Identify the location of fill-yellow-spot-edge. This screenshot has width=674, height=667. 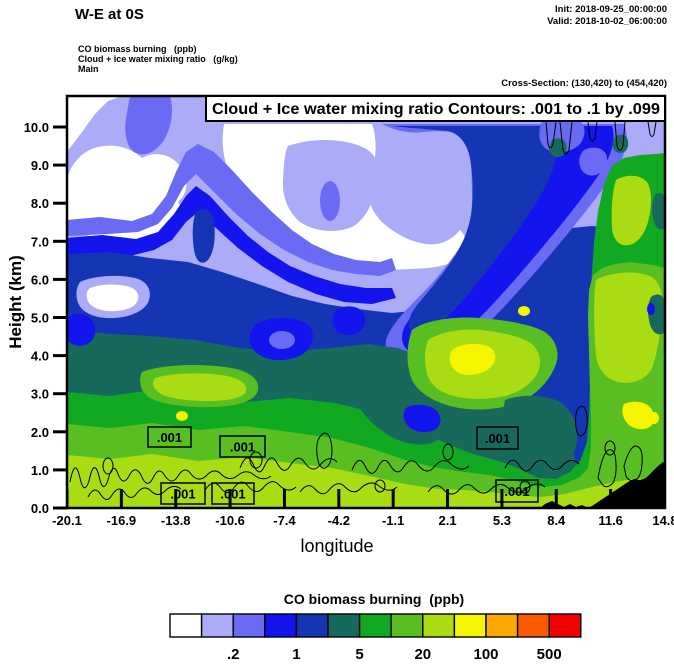
(654, 418).